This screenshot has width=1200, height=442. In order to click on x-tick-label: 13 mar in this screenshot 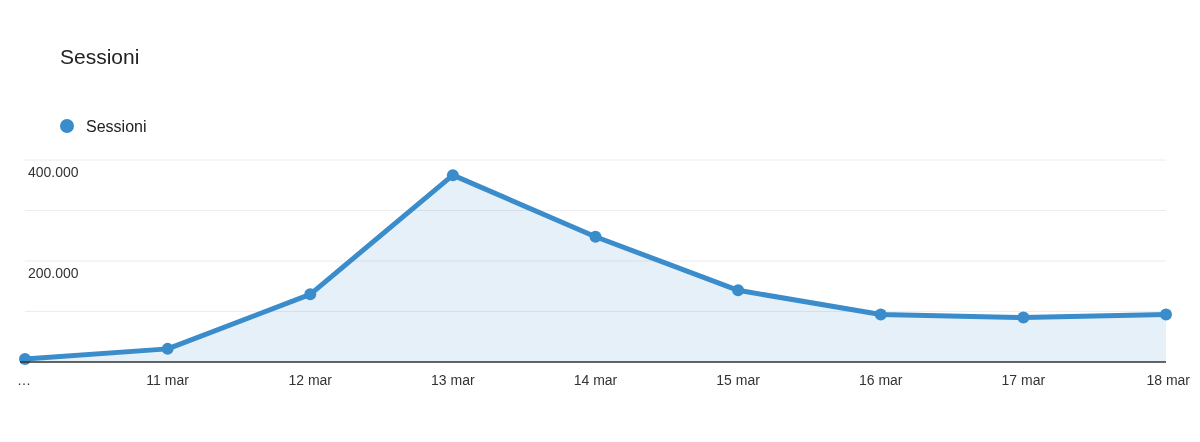, I will do `click(453, 380)`.